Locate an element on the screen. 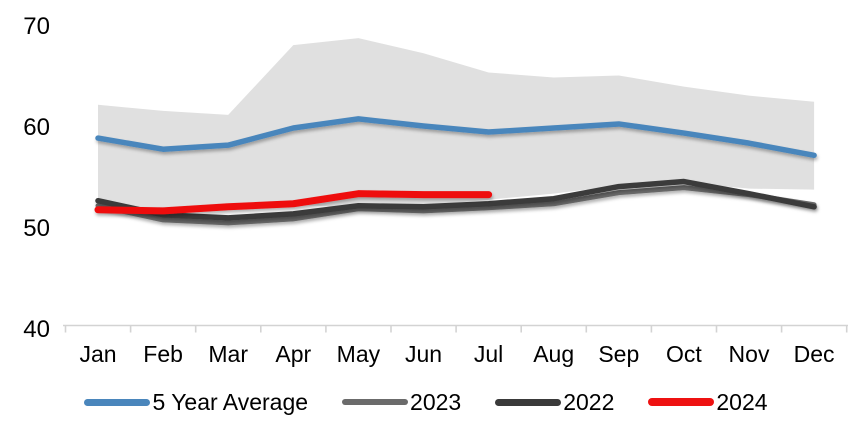  legend: 5 Year Average 2023 2022 2024 is located at coordinates (426, 402).